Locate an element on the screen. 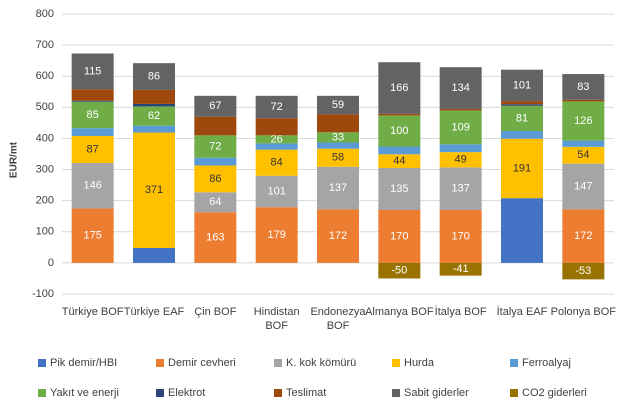 The width and height of the screenshot is (621, 408). x-tick-label: Türkiye EAF is located at coordinates (154, 312).